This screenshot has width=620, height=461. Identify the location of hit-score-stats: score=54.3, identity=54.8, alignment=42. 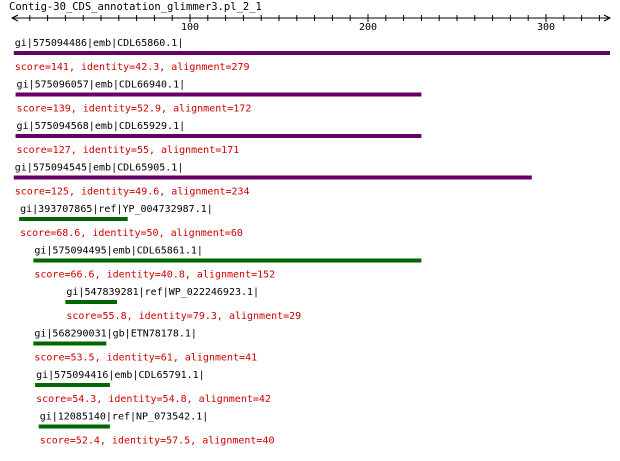
(153, 399).